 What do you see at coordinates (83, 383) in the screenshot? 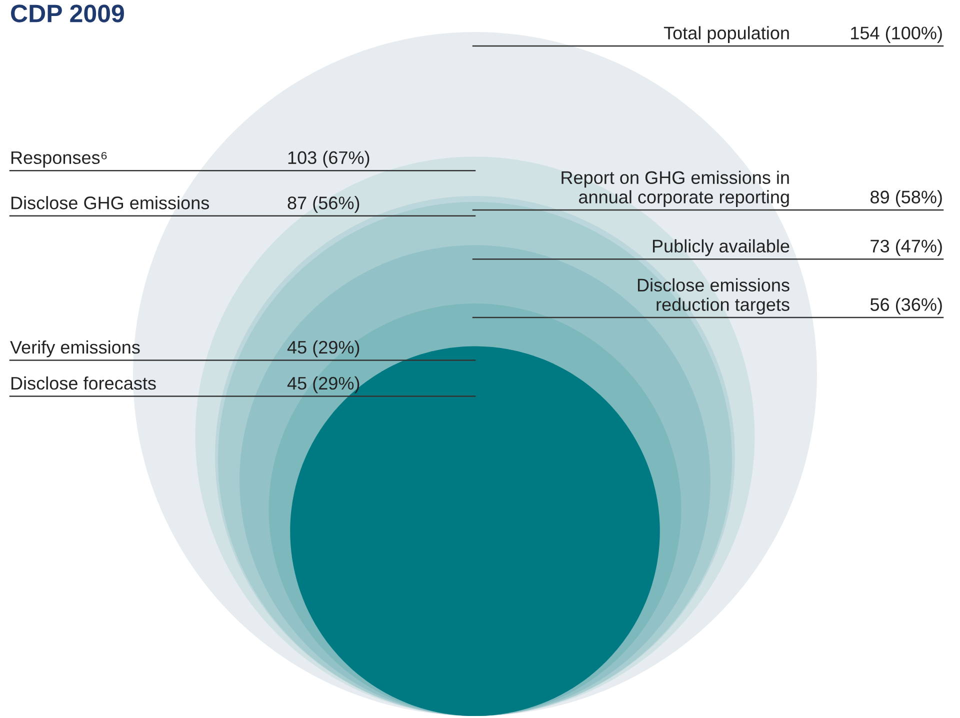
I see `category-label: Disclose forecasts` at bounding box center [83, 383].